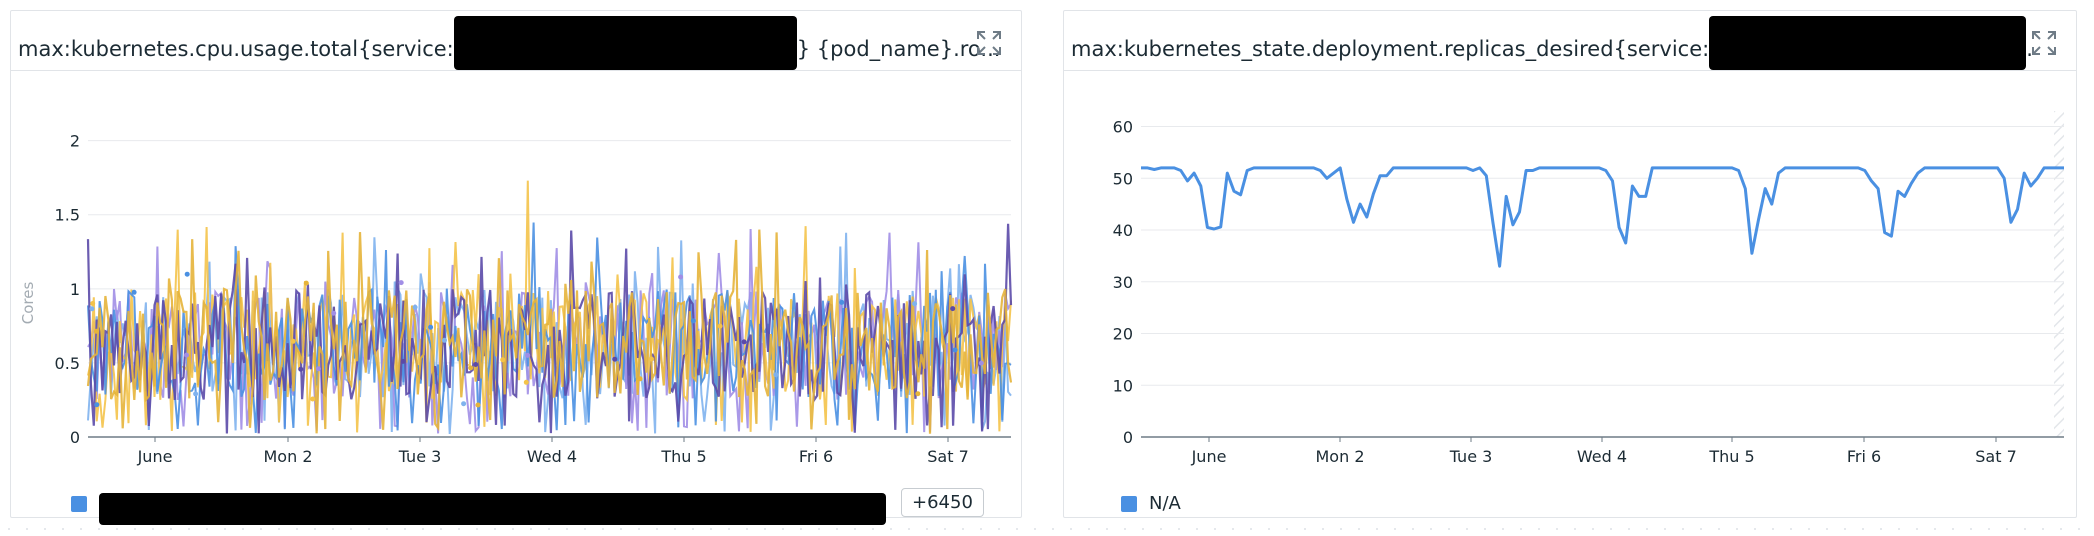 Image resolution: width=2094 pixels, height=536 pixels. Describe the element at coordinates (28, 303) in the screenshot. I see `y-axis-label: Cores` at that location.